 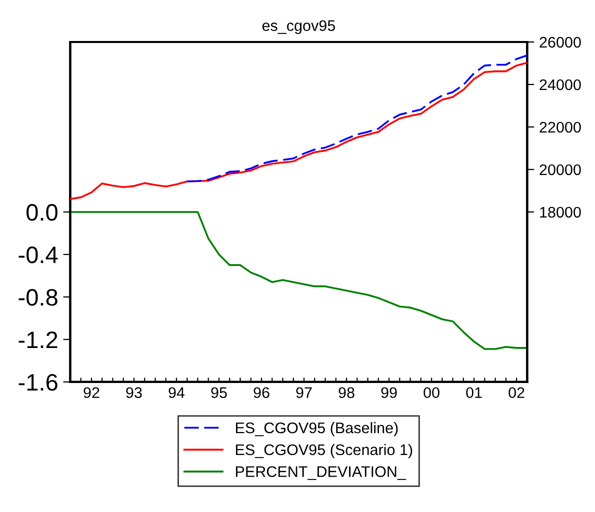 What do you see at coordinates (219, 392) in the screenshot?
I see `x-tick-label: 95` at bounding box center [219, 392].